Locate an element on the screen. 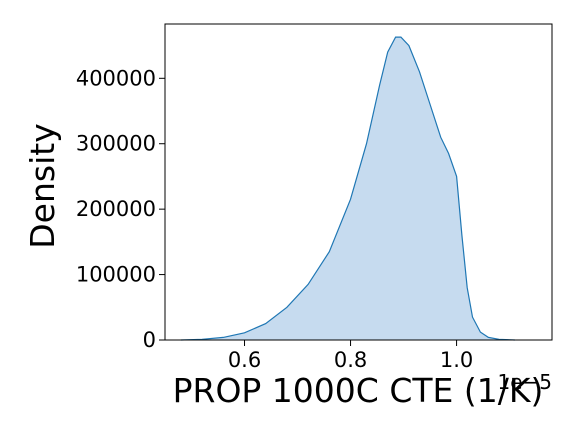 The width and height of the screenshot is (576, 432). y-tick-label: 200000 is located at coordinates (116, 209).